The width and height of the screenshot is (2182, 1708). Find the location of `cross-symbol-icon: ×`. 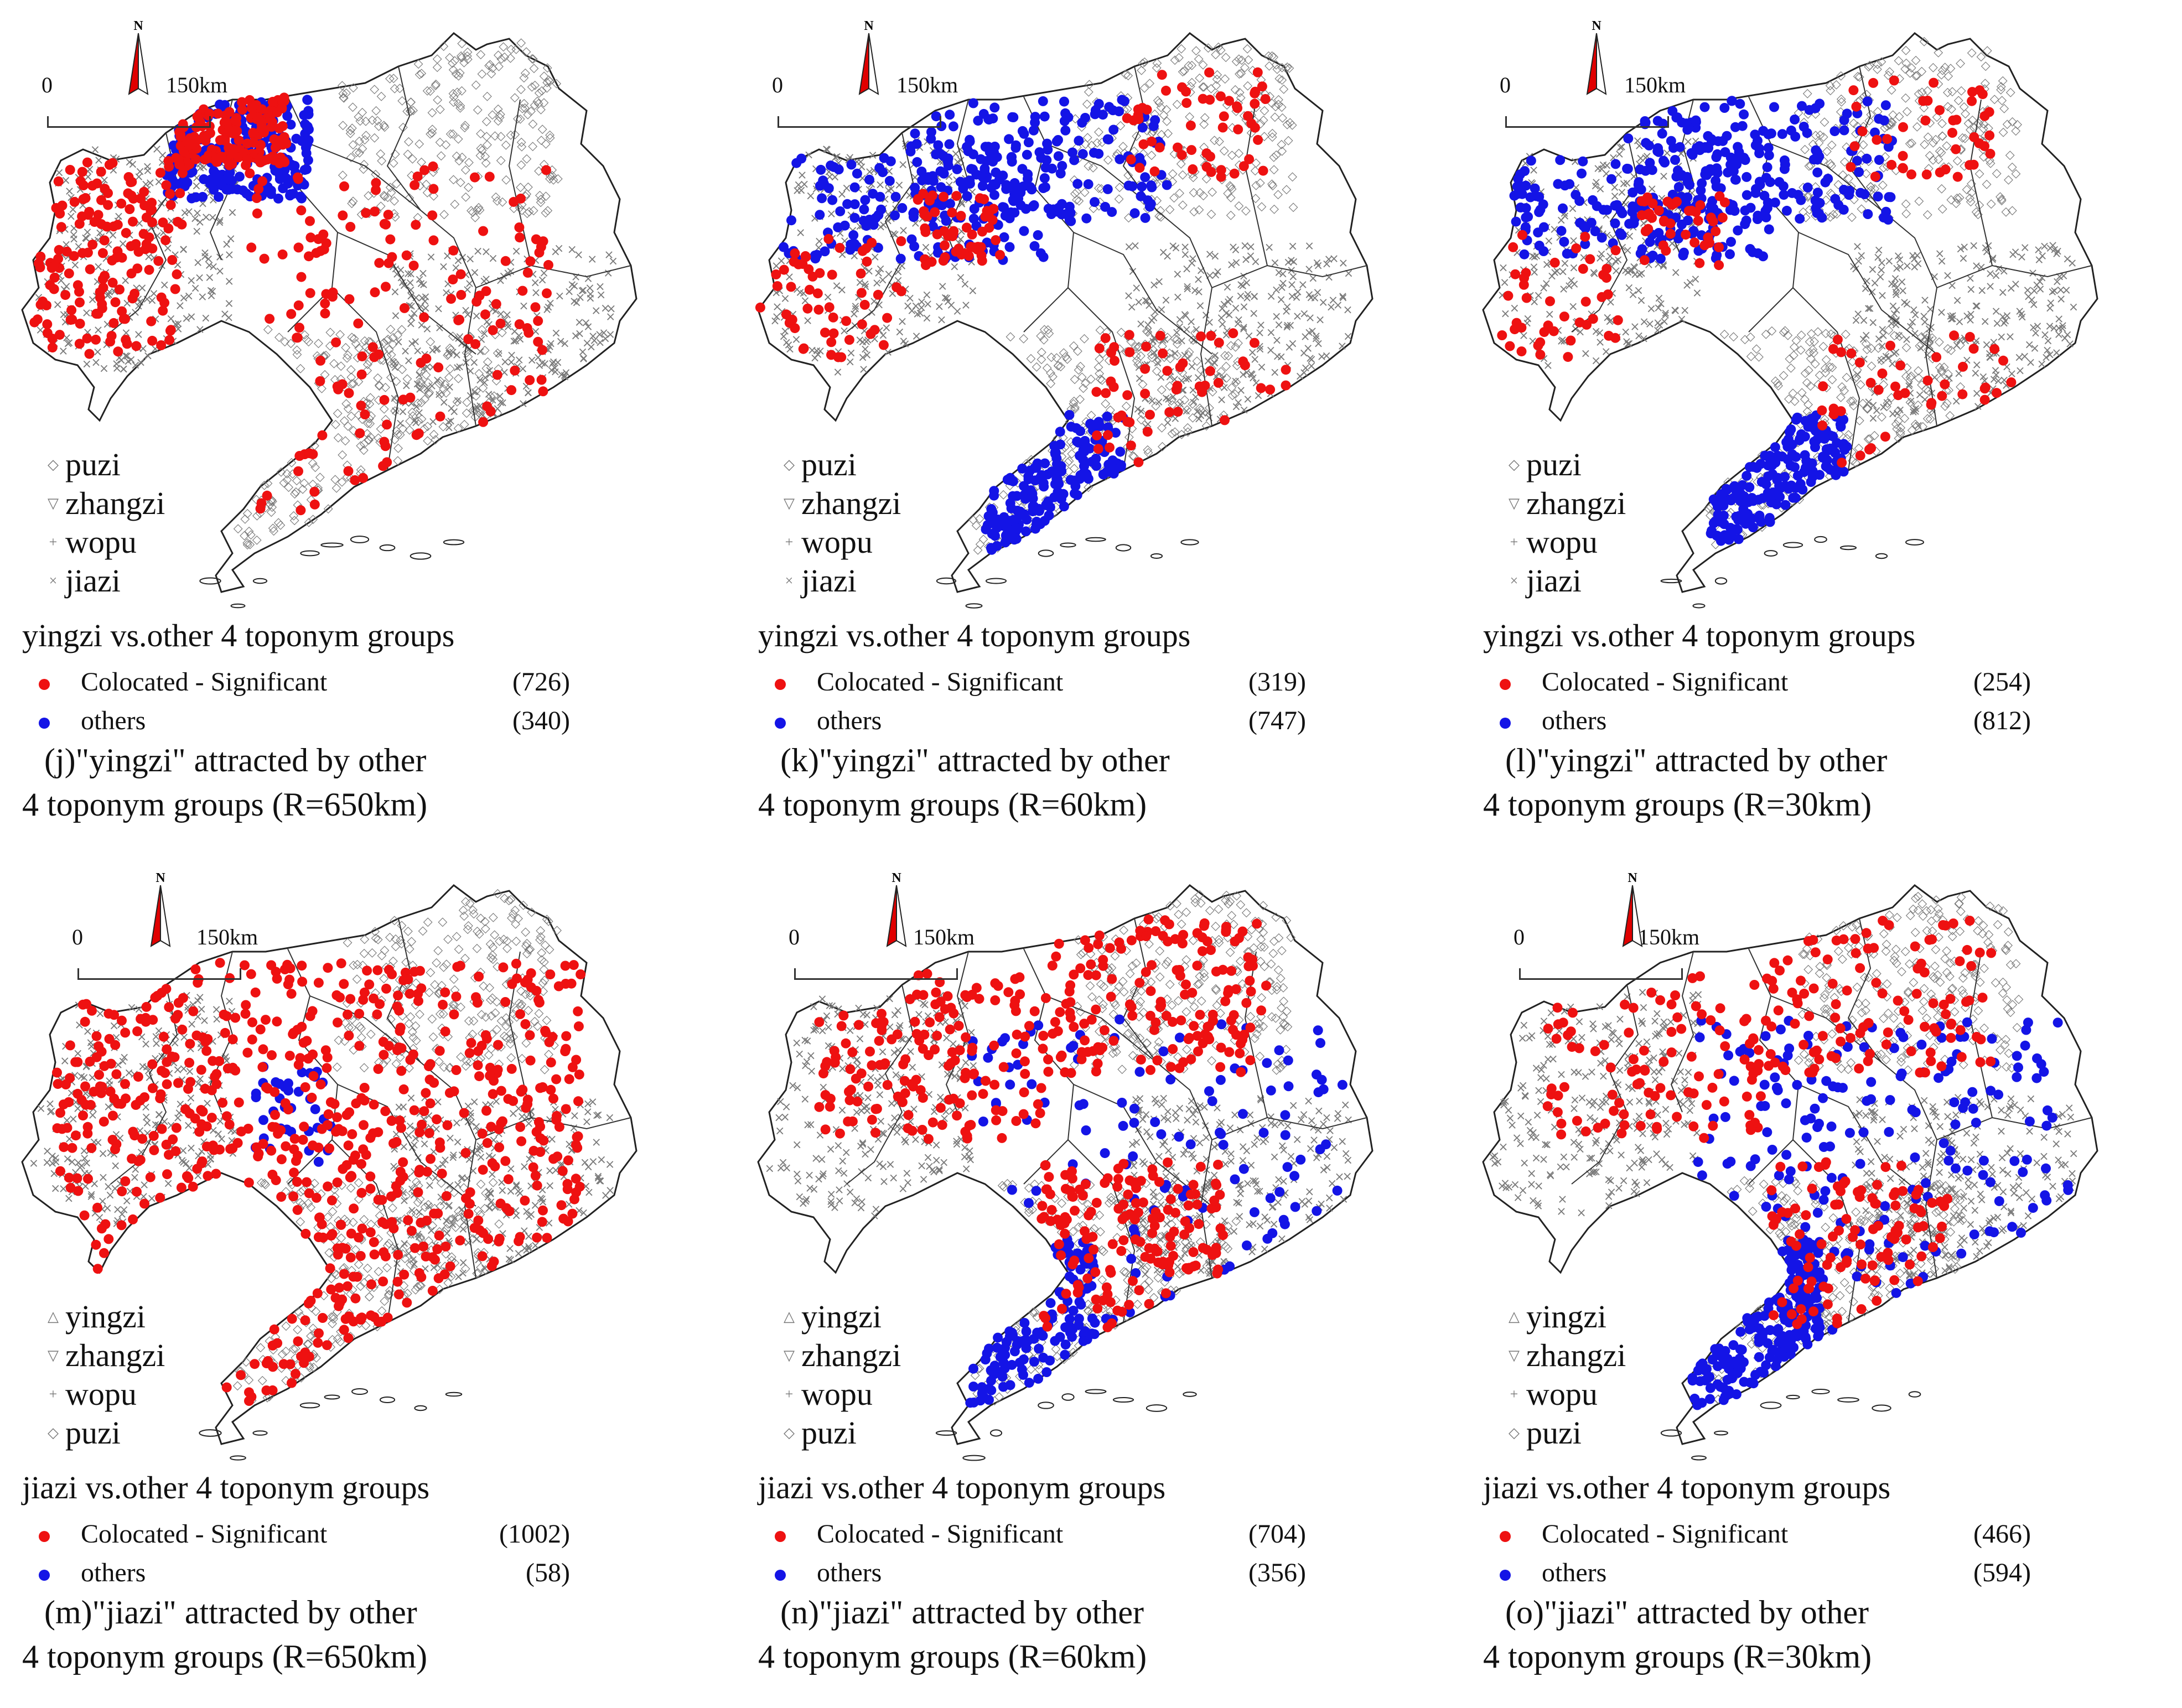

cross-symbol-icon: × is located at coordinates (789, 581).